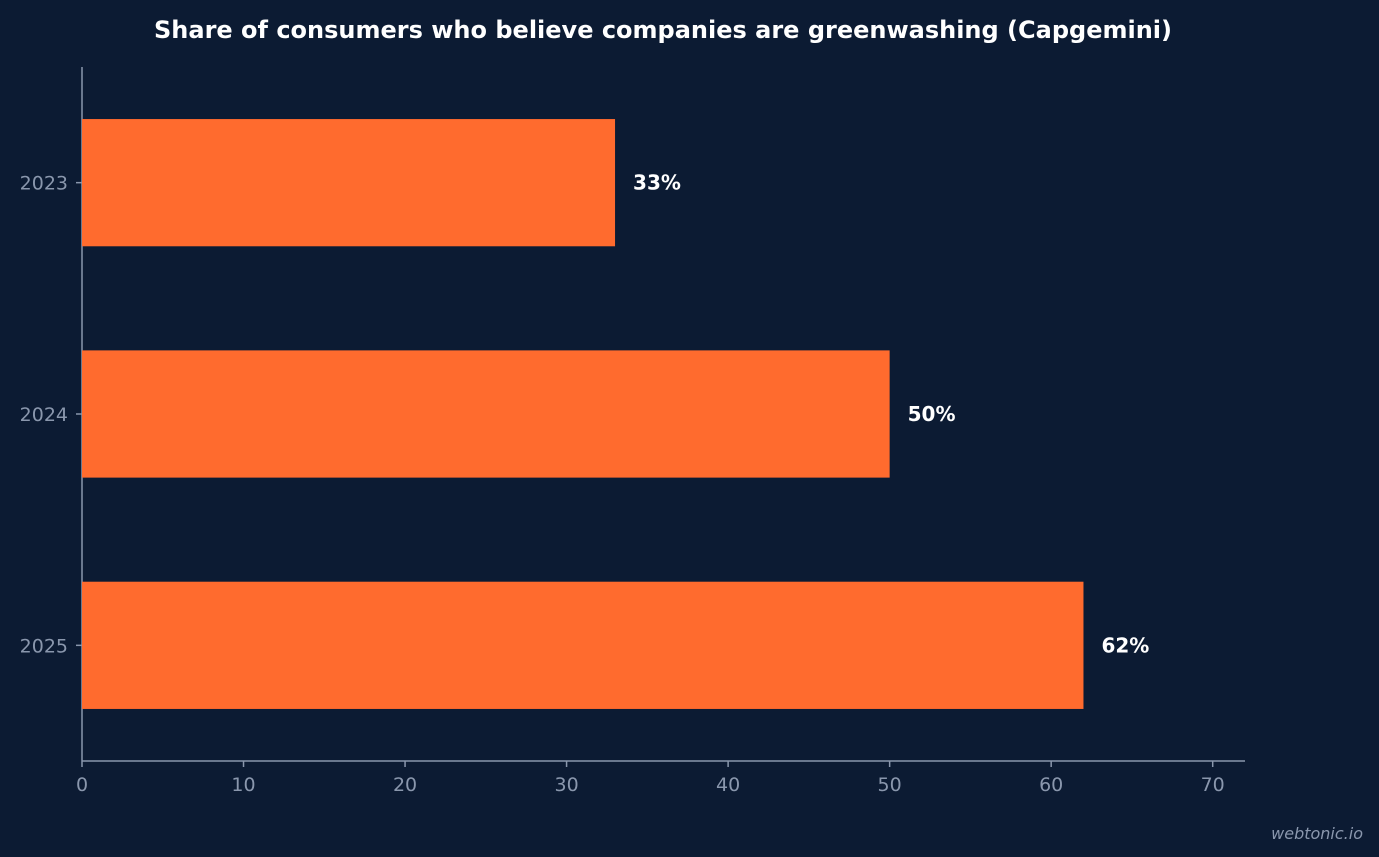 The image size is (1379, 857). What do you see at coordinates (44, 646) in the screenshot?
I see `y-tick-label-2025: 2025` at bounding box center [44, 646].